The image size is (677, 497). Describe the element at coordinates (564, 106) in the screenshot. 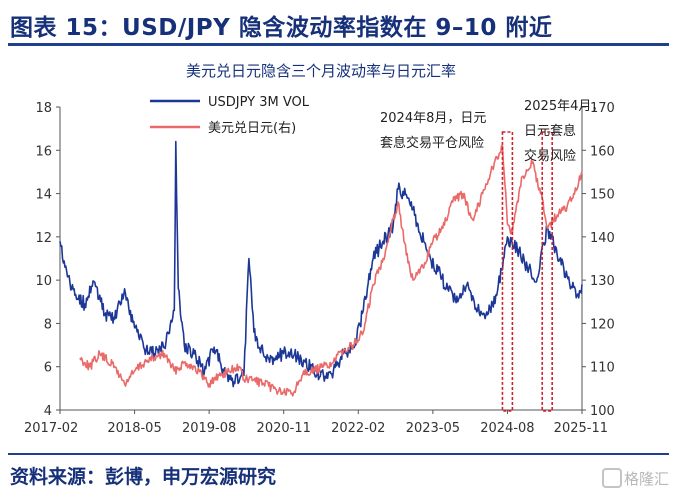

I see `annotation-apr-2025-line: 2025年4月，` at that location.